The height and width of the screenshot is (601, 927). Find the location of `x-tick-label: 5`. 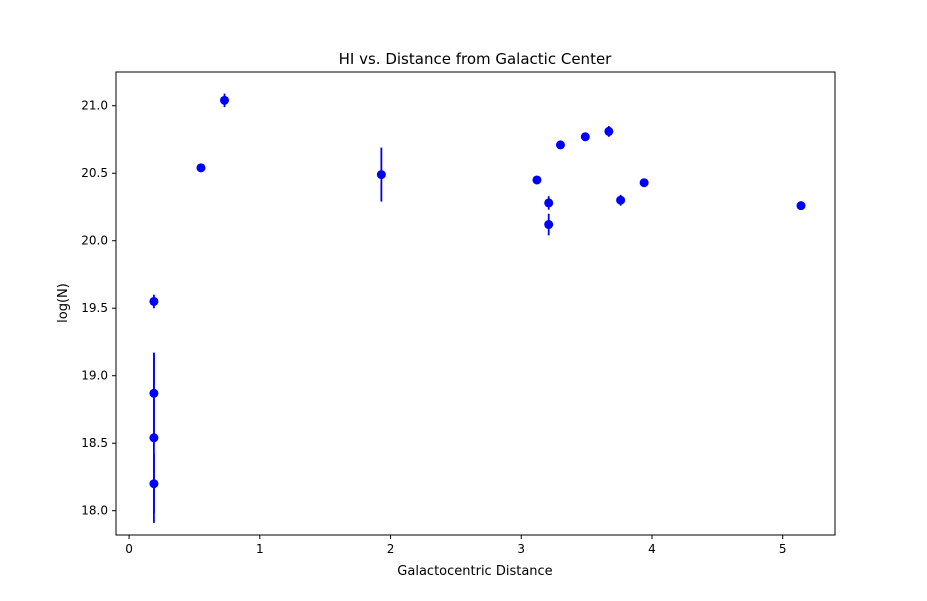

x-tick-label: 5 is located at coordinates (783, 549).